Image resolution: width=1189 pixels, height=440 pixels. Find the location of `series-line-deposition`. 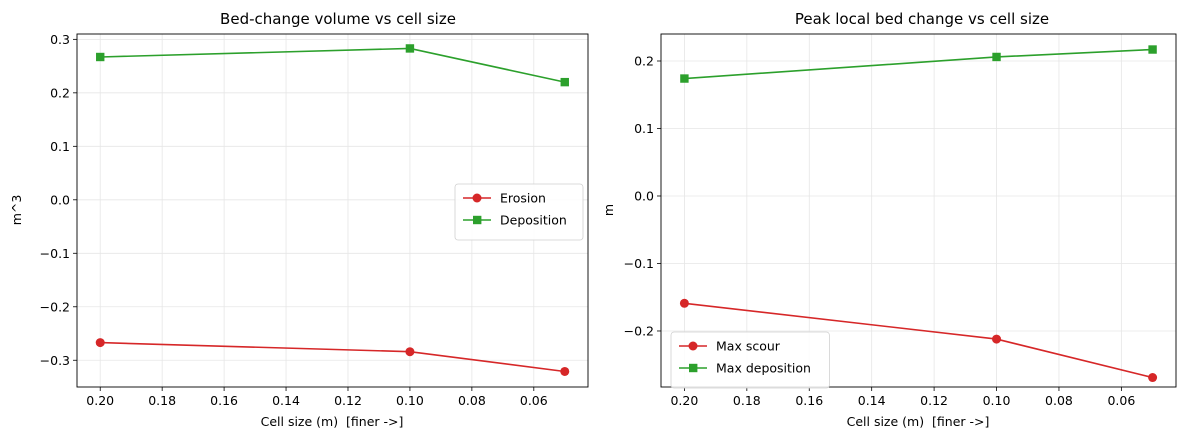

series-line-deposition is located at coordinates (332, 65).